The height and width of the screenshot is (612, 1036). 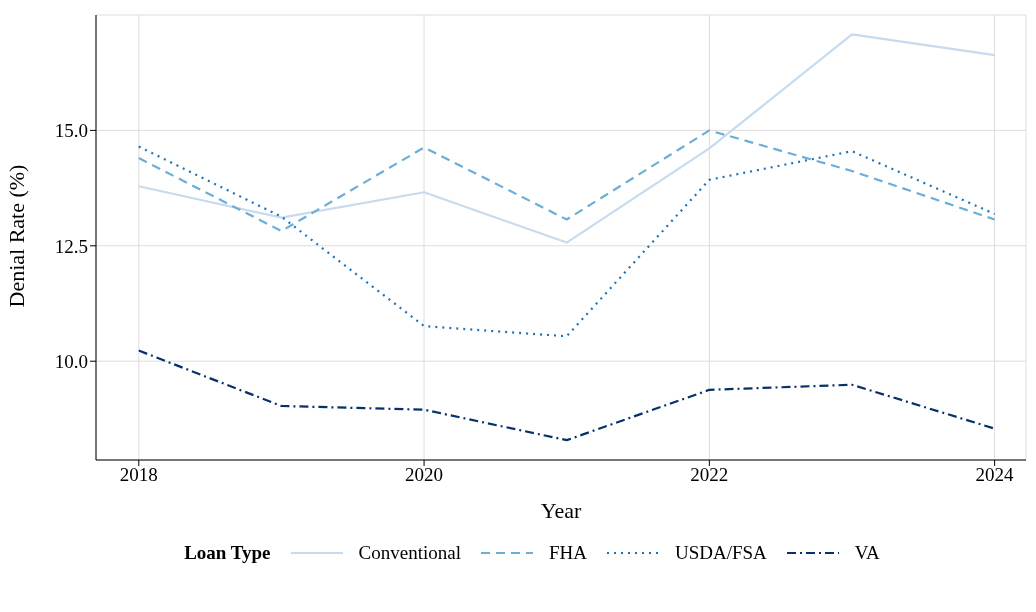 What do you see at coordinates (138, 475) in the screenshot?
I see `x-tick-label: 2018` at bounding box center [138, 475].